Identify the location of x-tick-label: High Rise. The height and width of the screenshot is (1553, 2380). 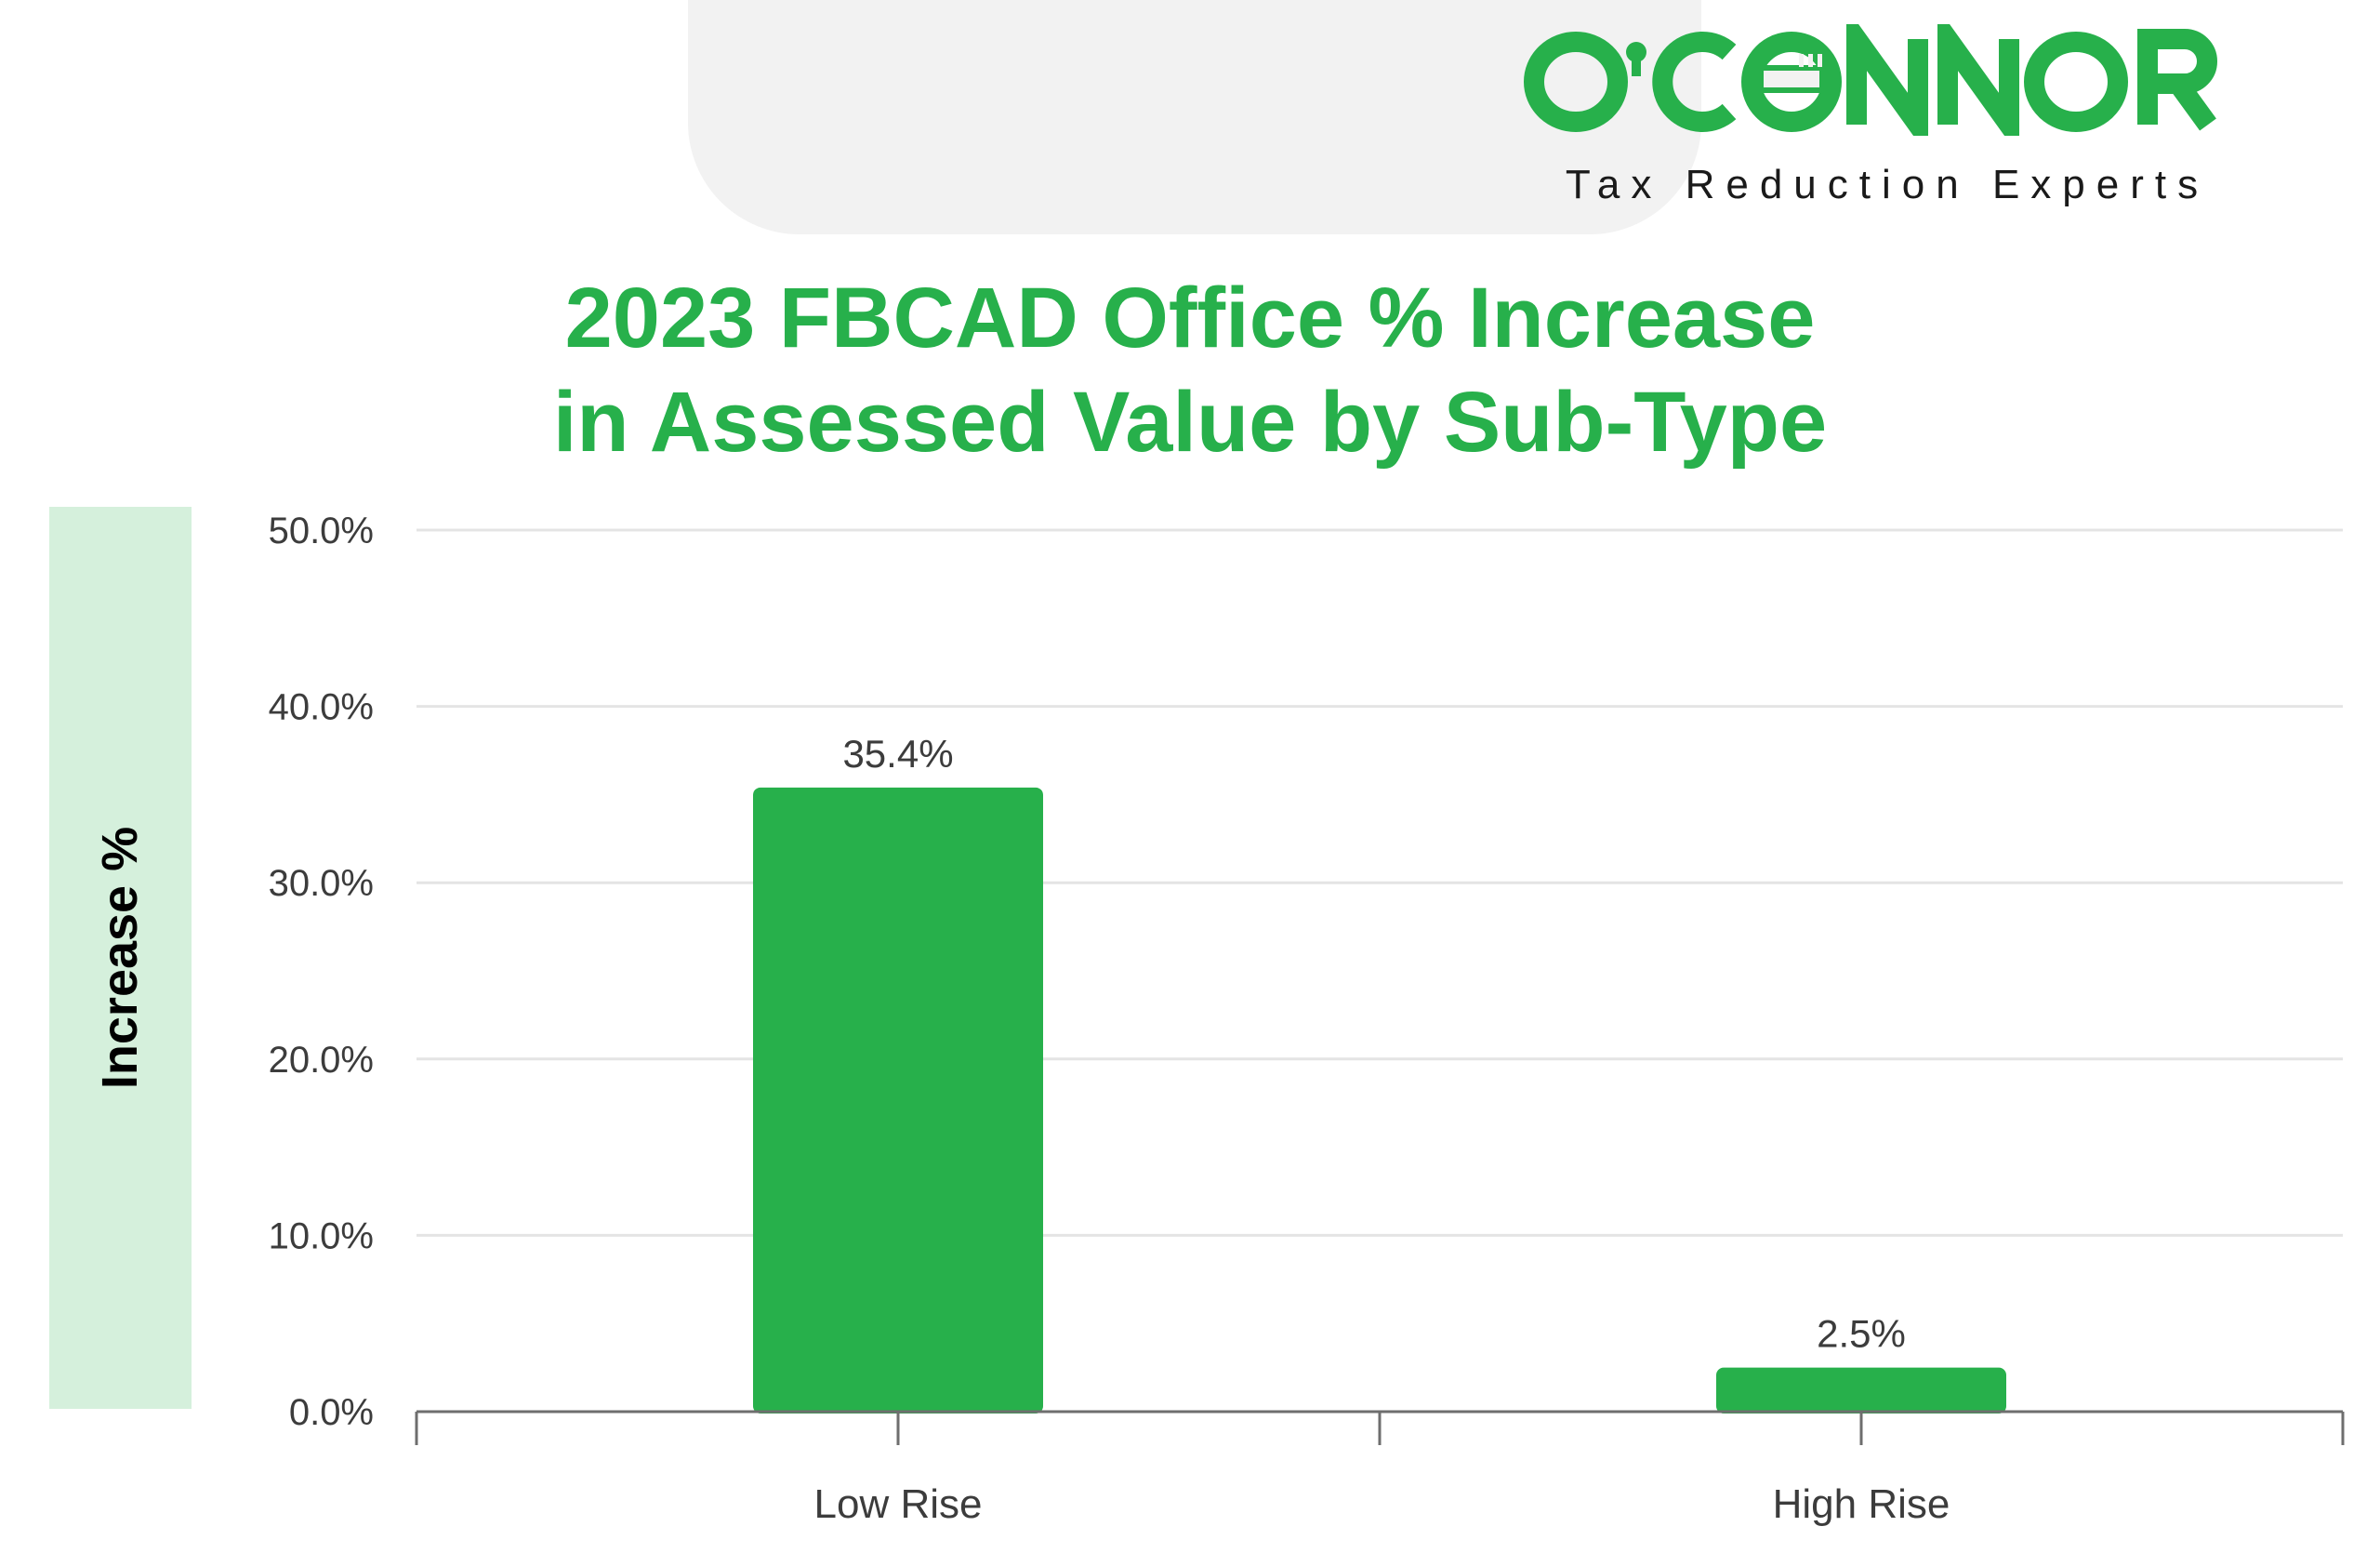
(1861, 1504).